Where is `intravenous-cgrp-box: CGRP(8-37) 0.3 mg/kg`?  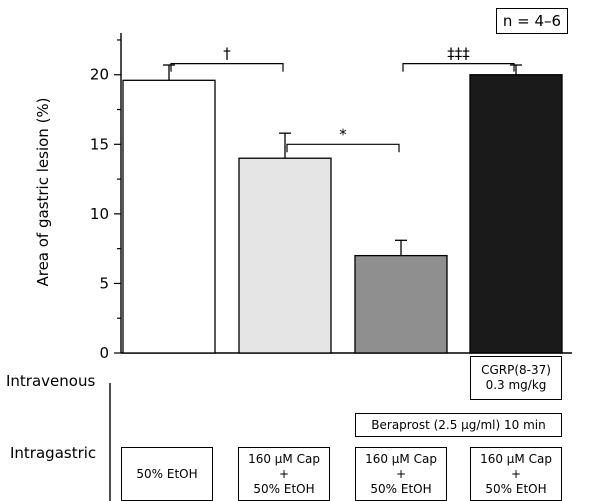
intravenous-cgrp-box: CGRP(8-37) 0.3 mg/kg is located at coordinates (516, 378).